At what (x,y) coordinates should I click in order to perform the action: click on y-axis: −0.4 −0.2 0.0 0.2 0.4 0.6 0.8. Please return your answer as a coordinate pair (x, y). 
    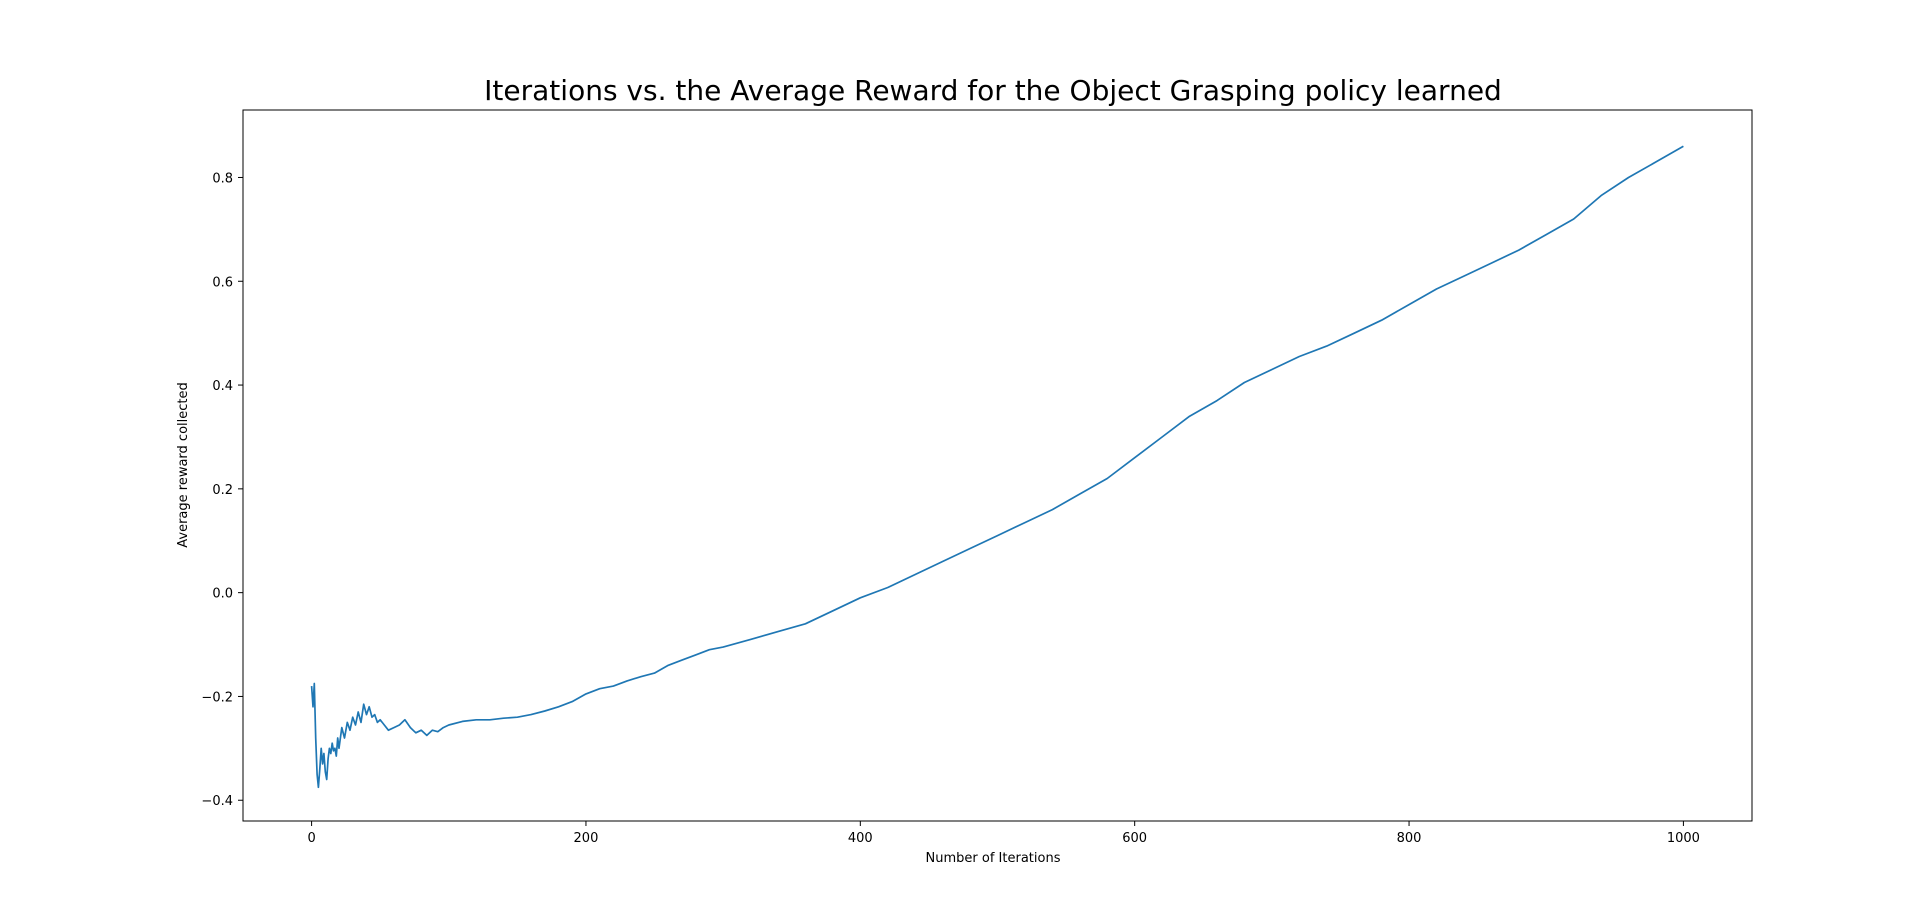
    Looking at the image, I should click on (222, 490).